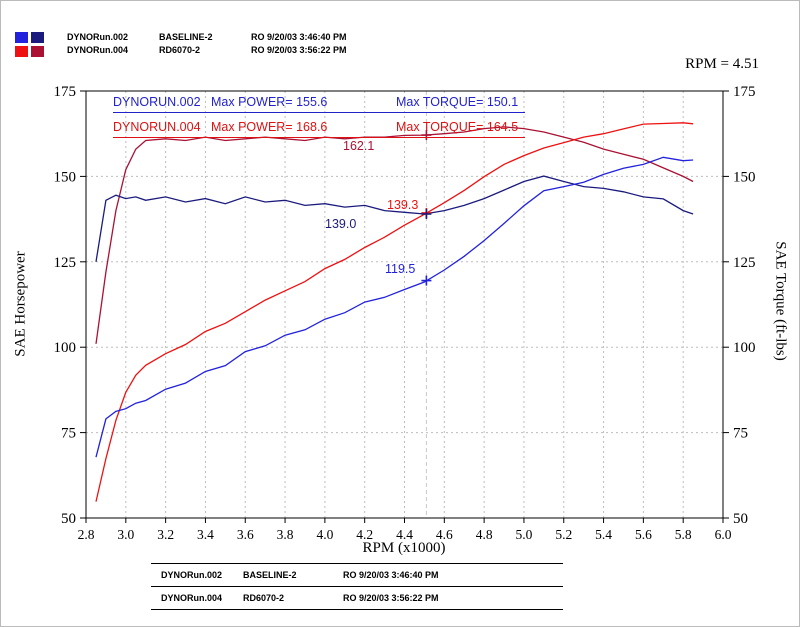 This screenshot has width=800, height=627. I want to click on left-axis-title: SAE Horsepower, so click(20, 304).